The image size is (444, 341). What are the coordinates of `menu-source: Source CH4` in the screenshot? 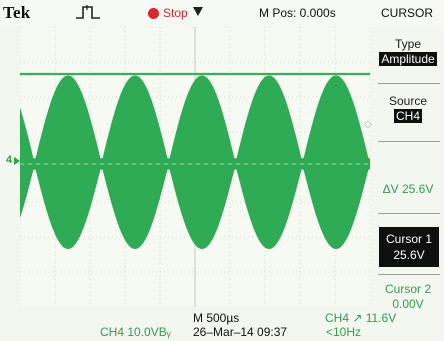 It's located at (408, 109).